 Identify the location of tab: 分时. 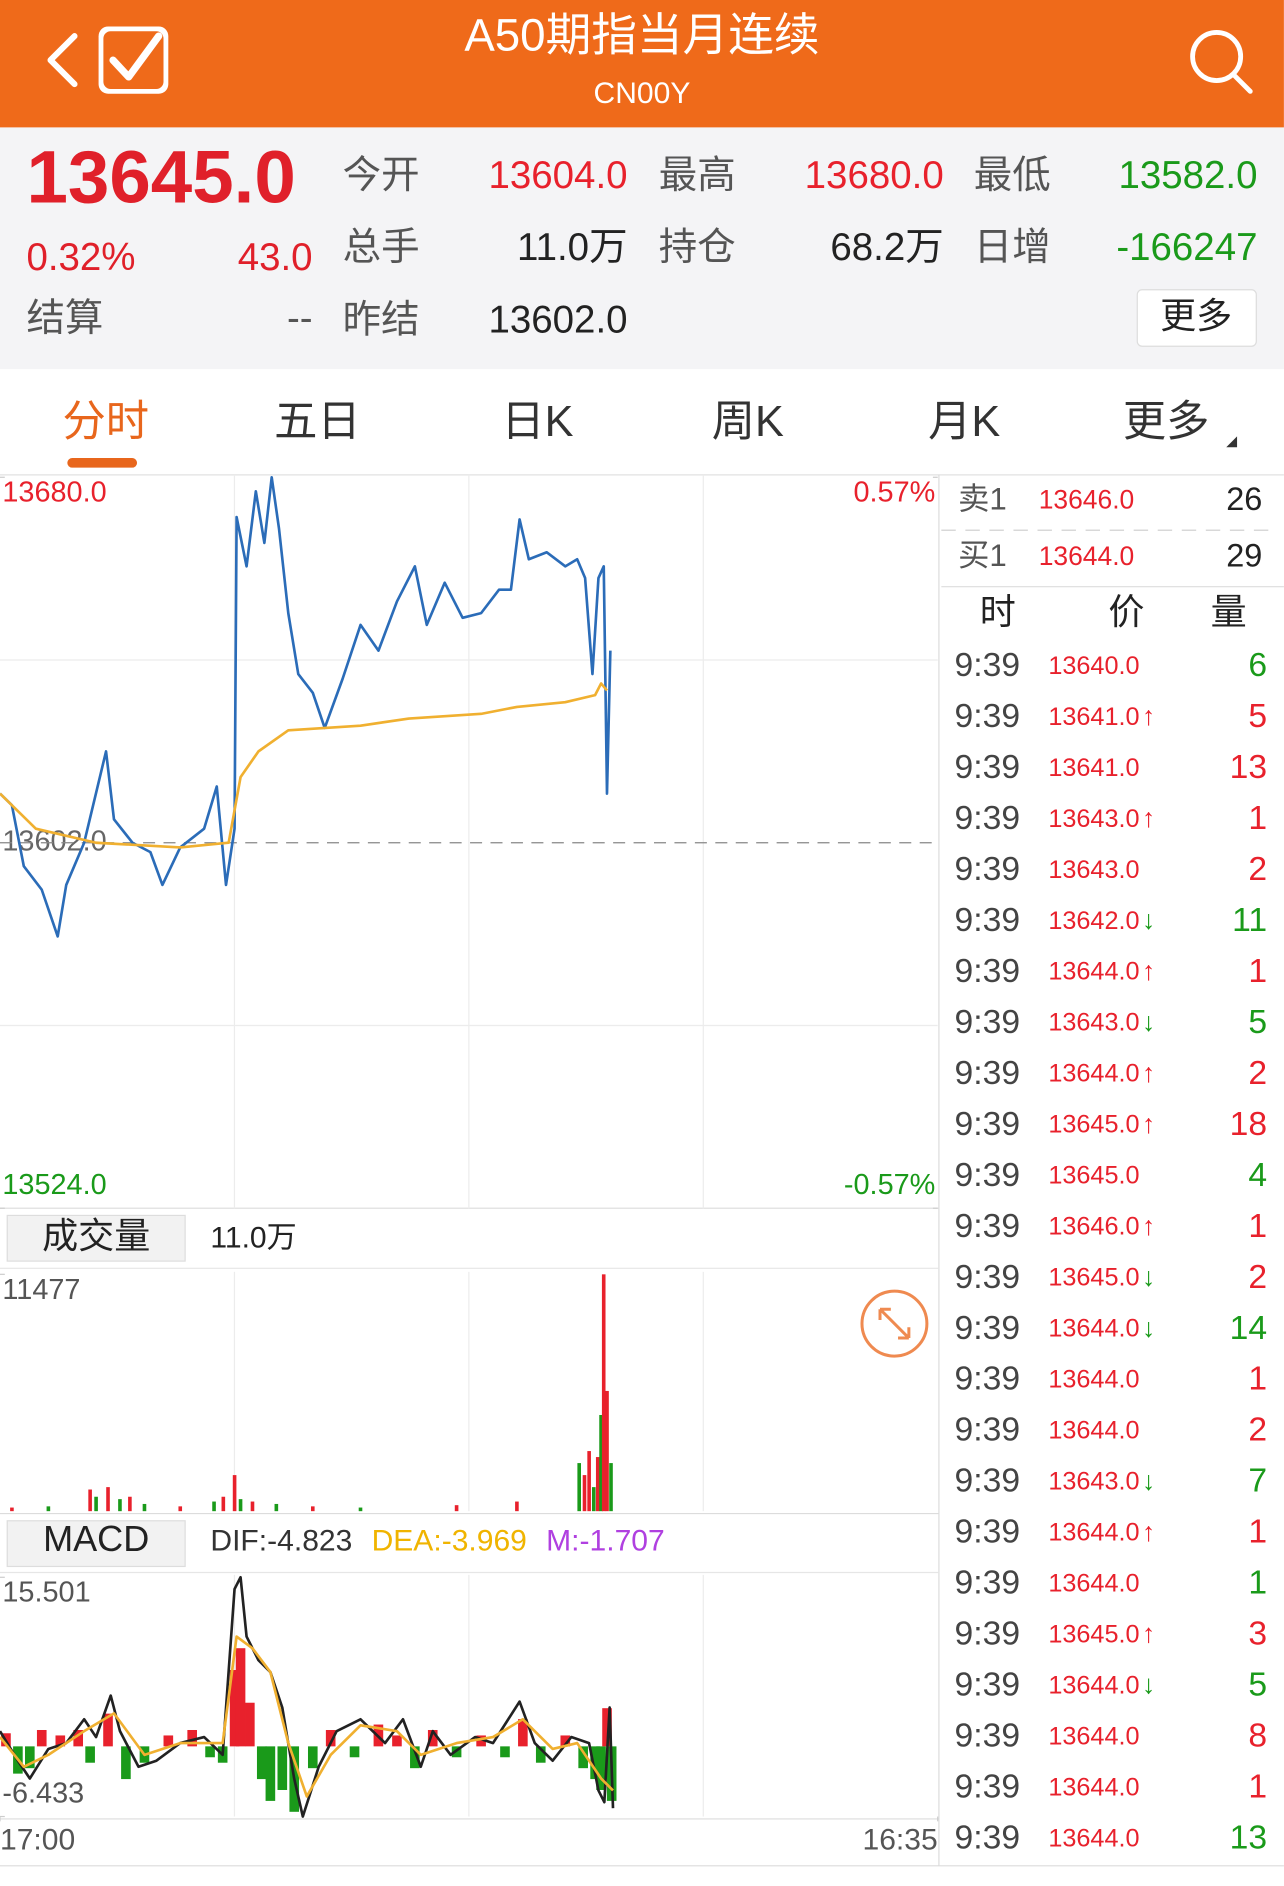
(106, 422).